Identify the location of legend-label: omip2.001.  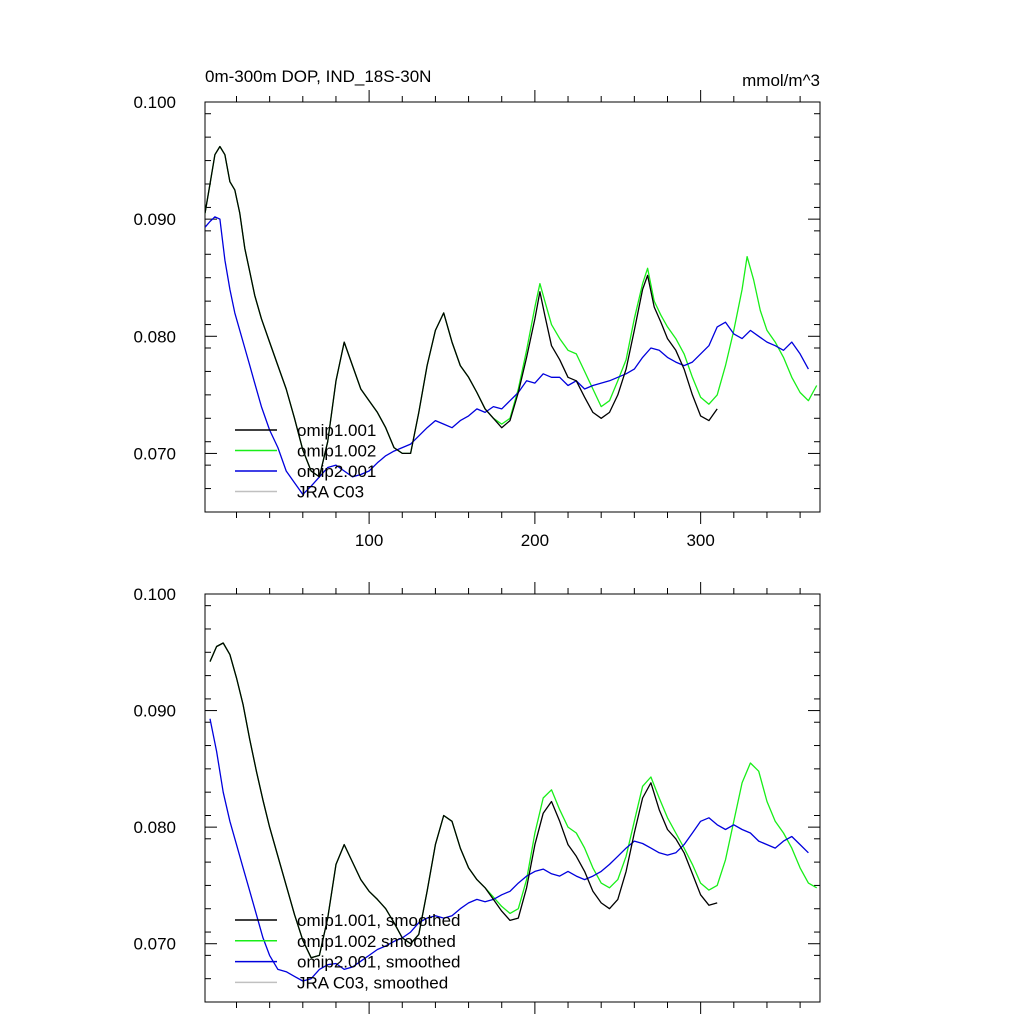
(336, 471).